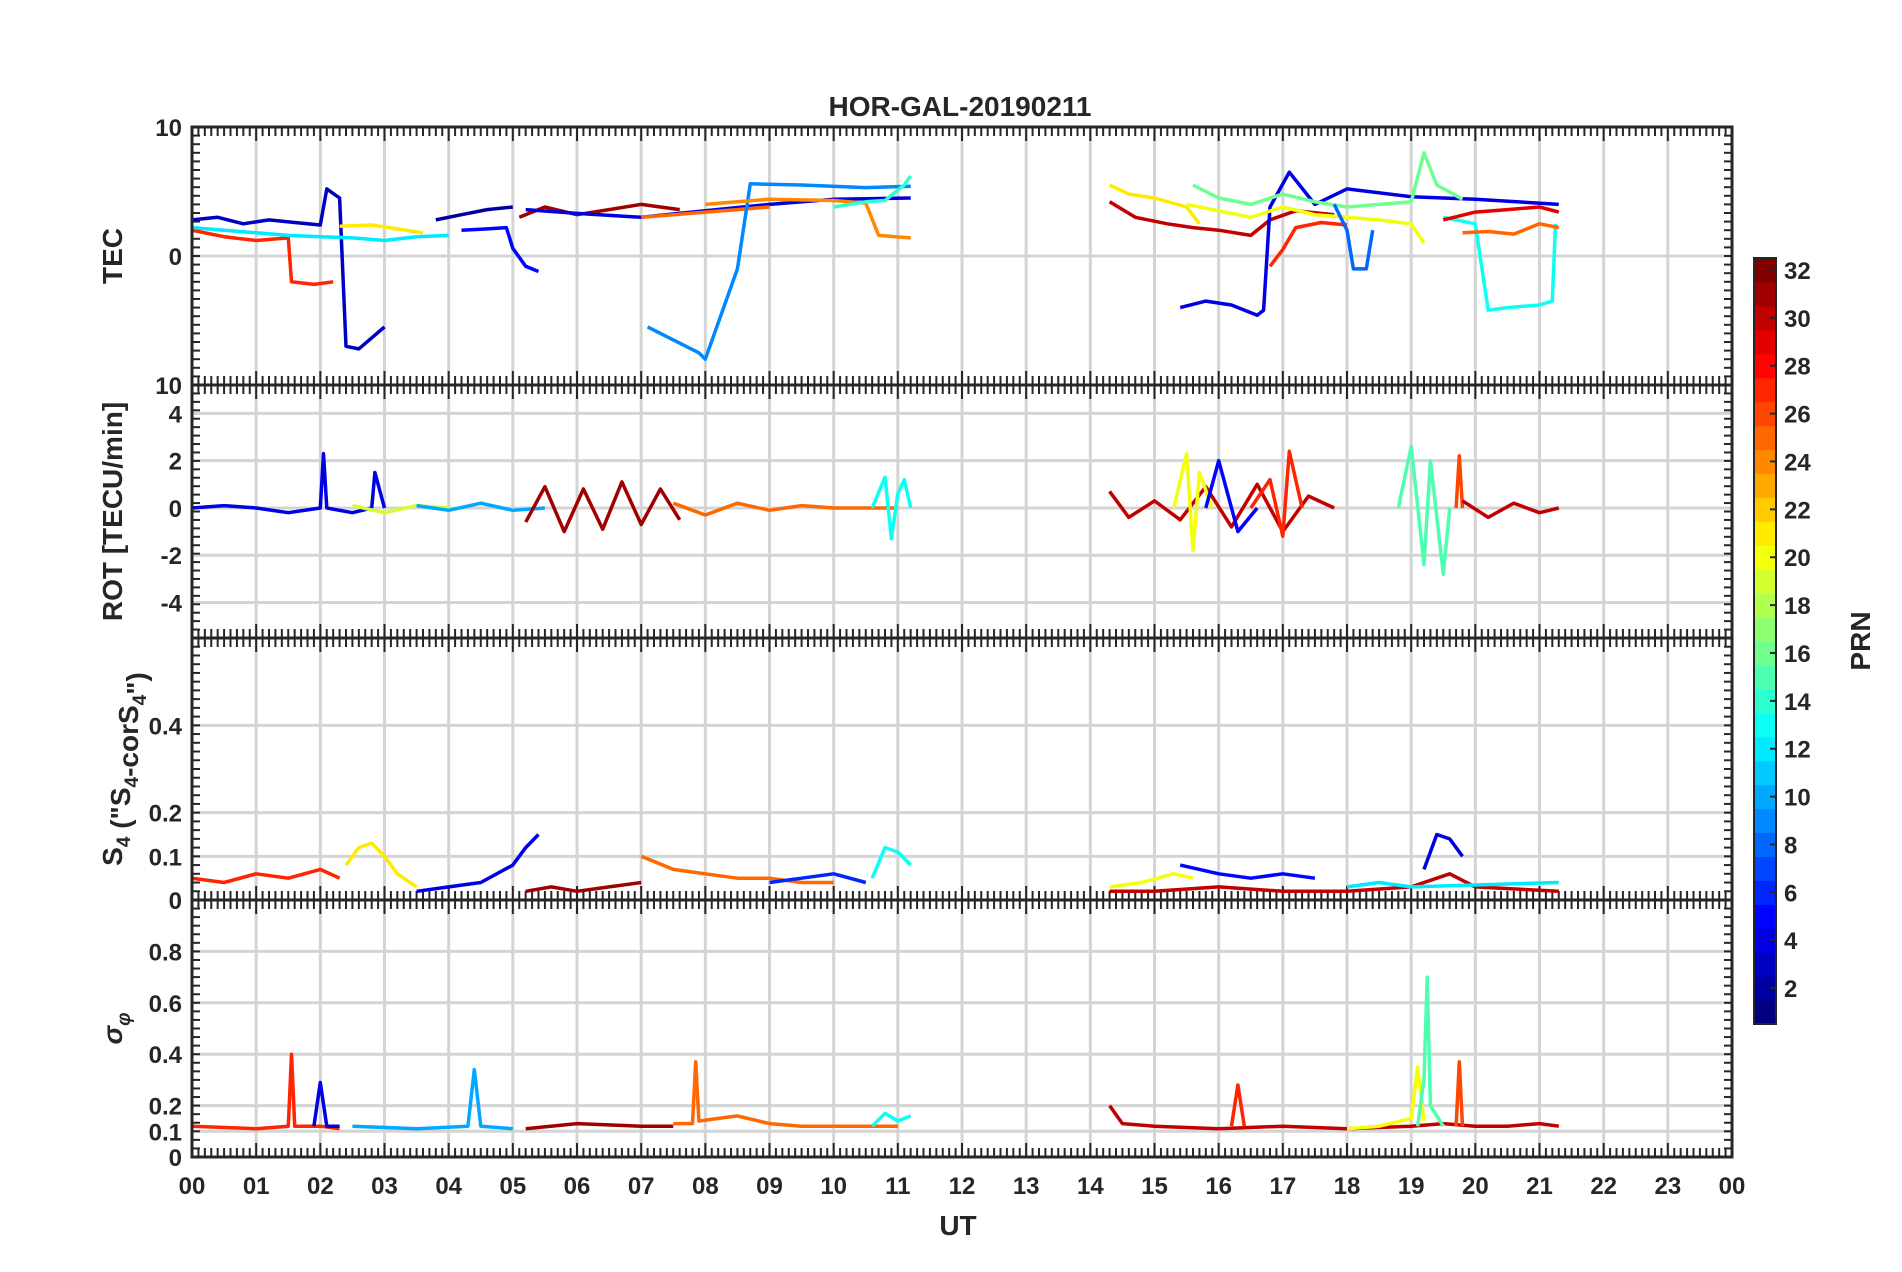 The image size is (1902, 1272). What do you see at coordinates (897, 1186) in the screenshot?
I see `x-tick-label: 11` at bounding box center [897, 1186].